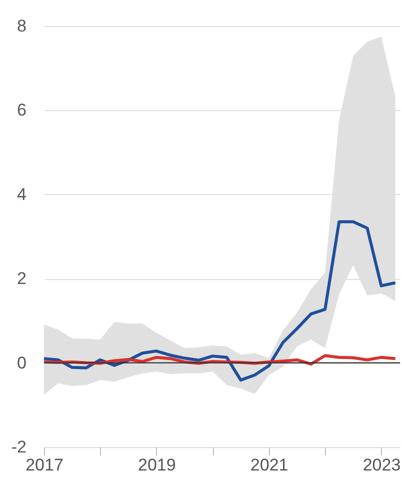  What do you see at coordinates (21, 278) in the screenshot?
I see `y-tick-label: 2` at bounding box center [21, 278].